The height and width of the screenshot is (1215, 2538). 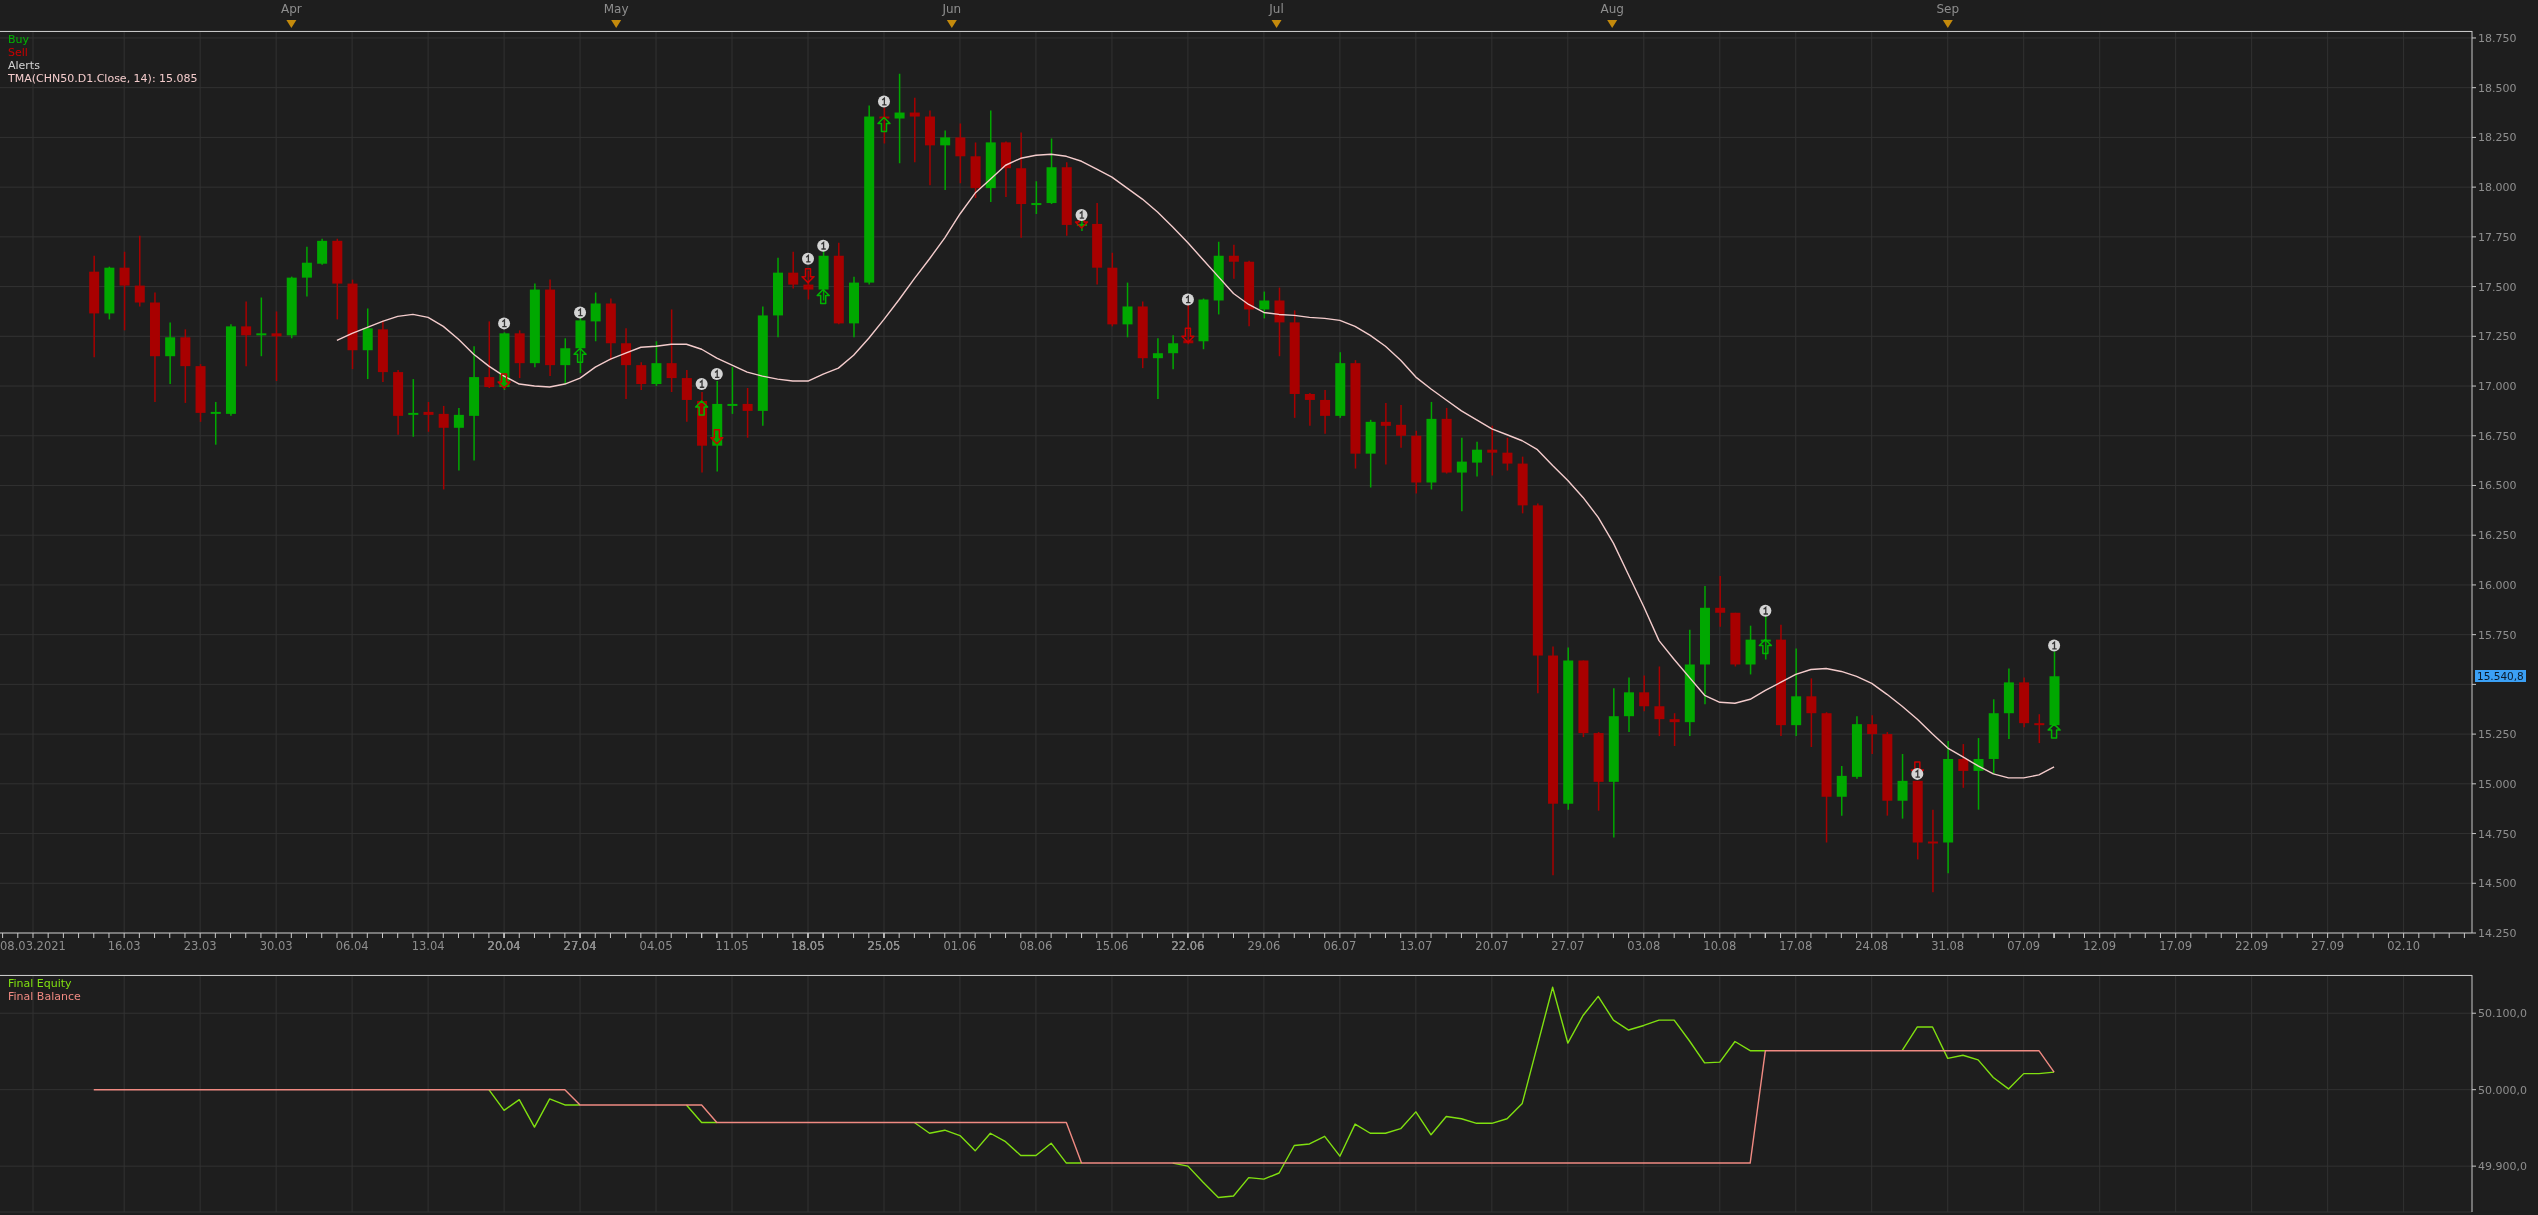 What do you see at coordinates (2500, 676) in the screenshot?
I see `text: 15.540,8` at bounding box center [2500, 676].